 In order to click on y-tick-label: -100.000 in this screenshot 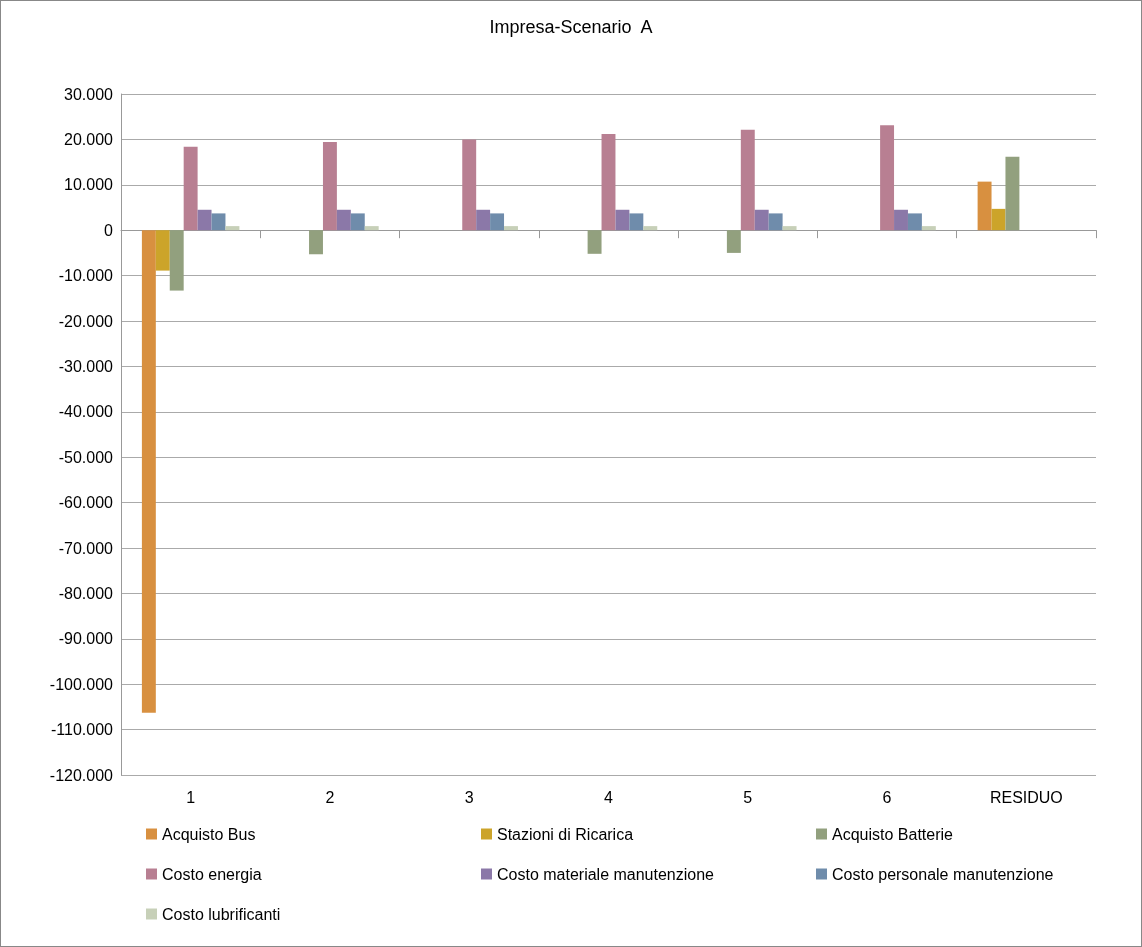, I will do `click(81, 684)`.